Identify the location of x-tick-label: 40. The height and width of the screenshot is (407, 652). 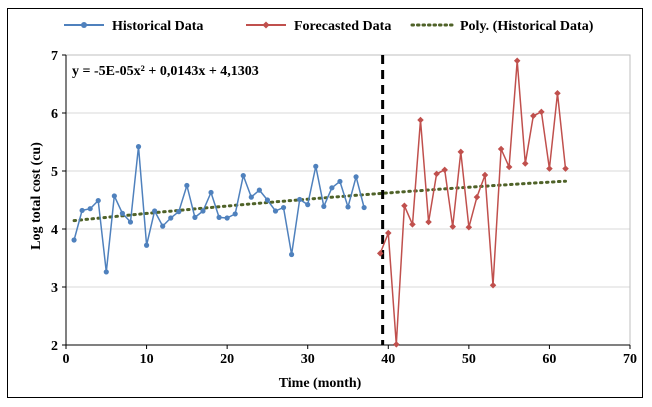
(388, 359).